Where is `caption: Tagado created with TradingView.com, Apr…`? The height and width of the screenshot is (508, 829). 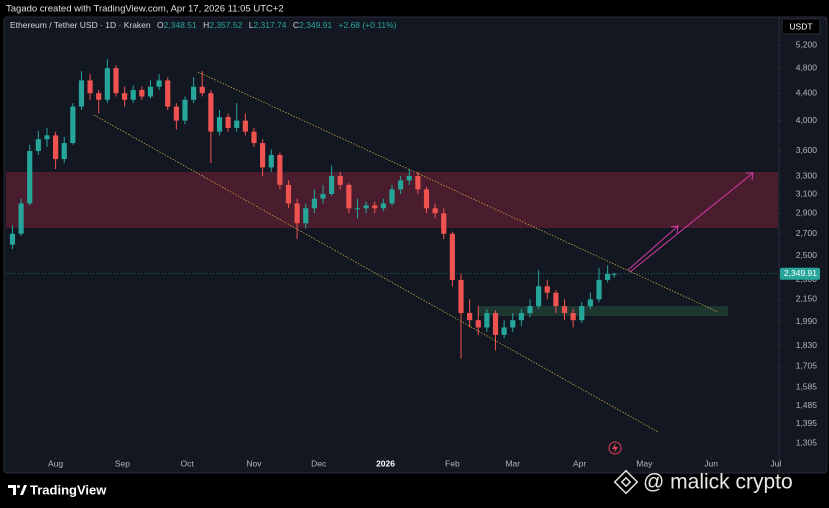
caption: Tagado created with TradingView.com, Apr… is located at coordinates (145, 9).